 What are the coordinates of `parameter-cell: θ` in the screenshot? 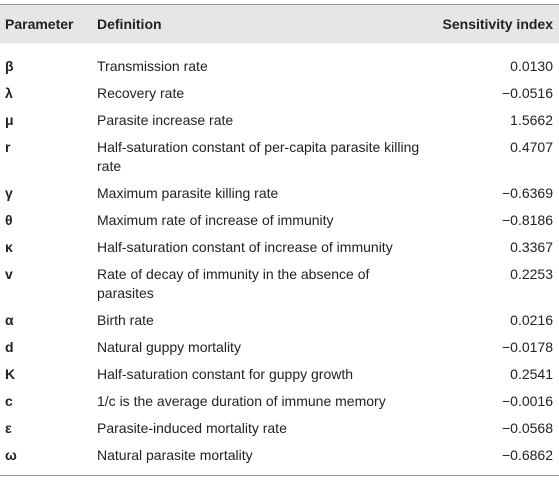 It's located at (9, 220).